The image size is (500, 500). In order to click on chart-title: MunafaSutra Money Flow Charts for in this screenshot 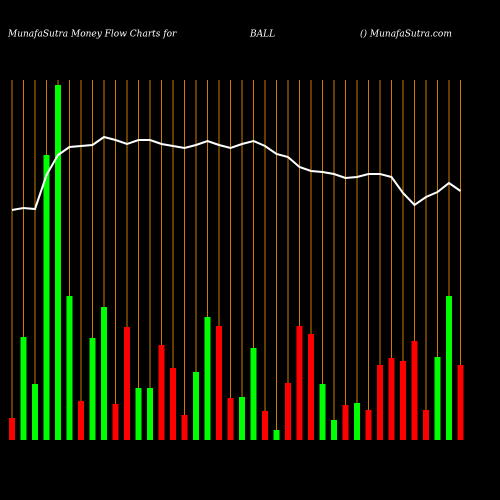, I will do `click(92, 35)`.